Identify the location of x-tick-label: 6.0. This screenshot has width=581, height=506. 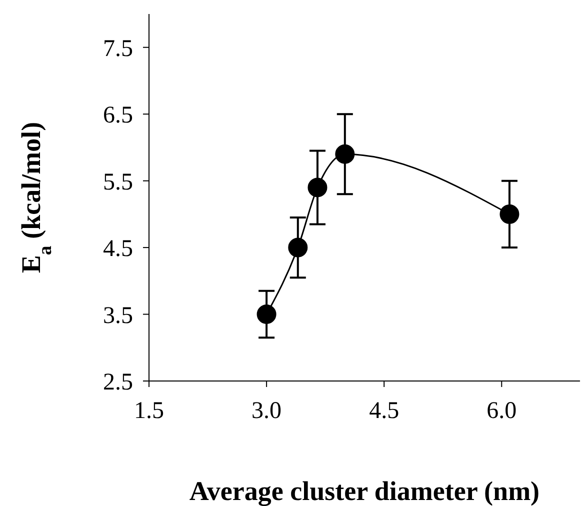
(501, 411).